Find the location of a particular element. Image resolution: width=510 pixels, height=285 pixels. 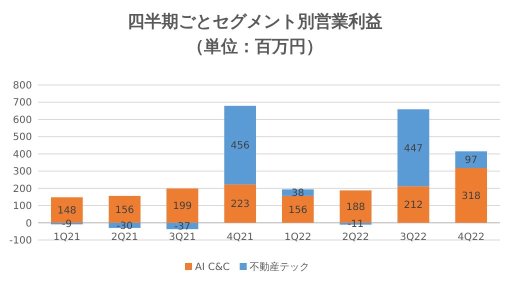

legend-label: 不動産テック is located at coordinates (280, 267).